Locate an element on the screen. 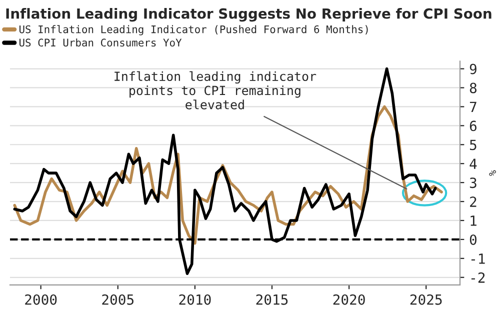 The height and width of the screenshot is (322, 500). y-tick-label: 2 is located at coordinates (473, 201).